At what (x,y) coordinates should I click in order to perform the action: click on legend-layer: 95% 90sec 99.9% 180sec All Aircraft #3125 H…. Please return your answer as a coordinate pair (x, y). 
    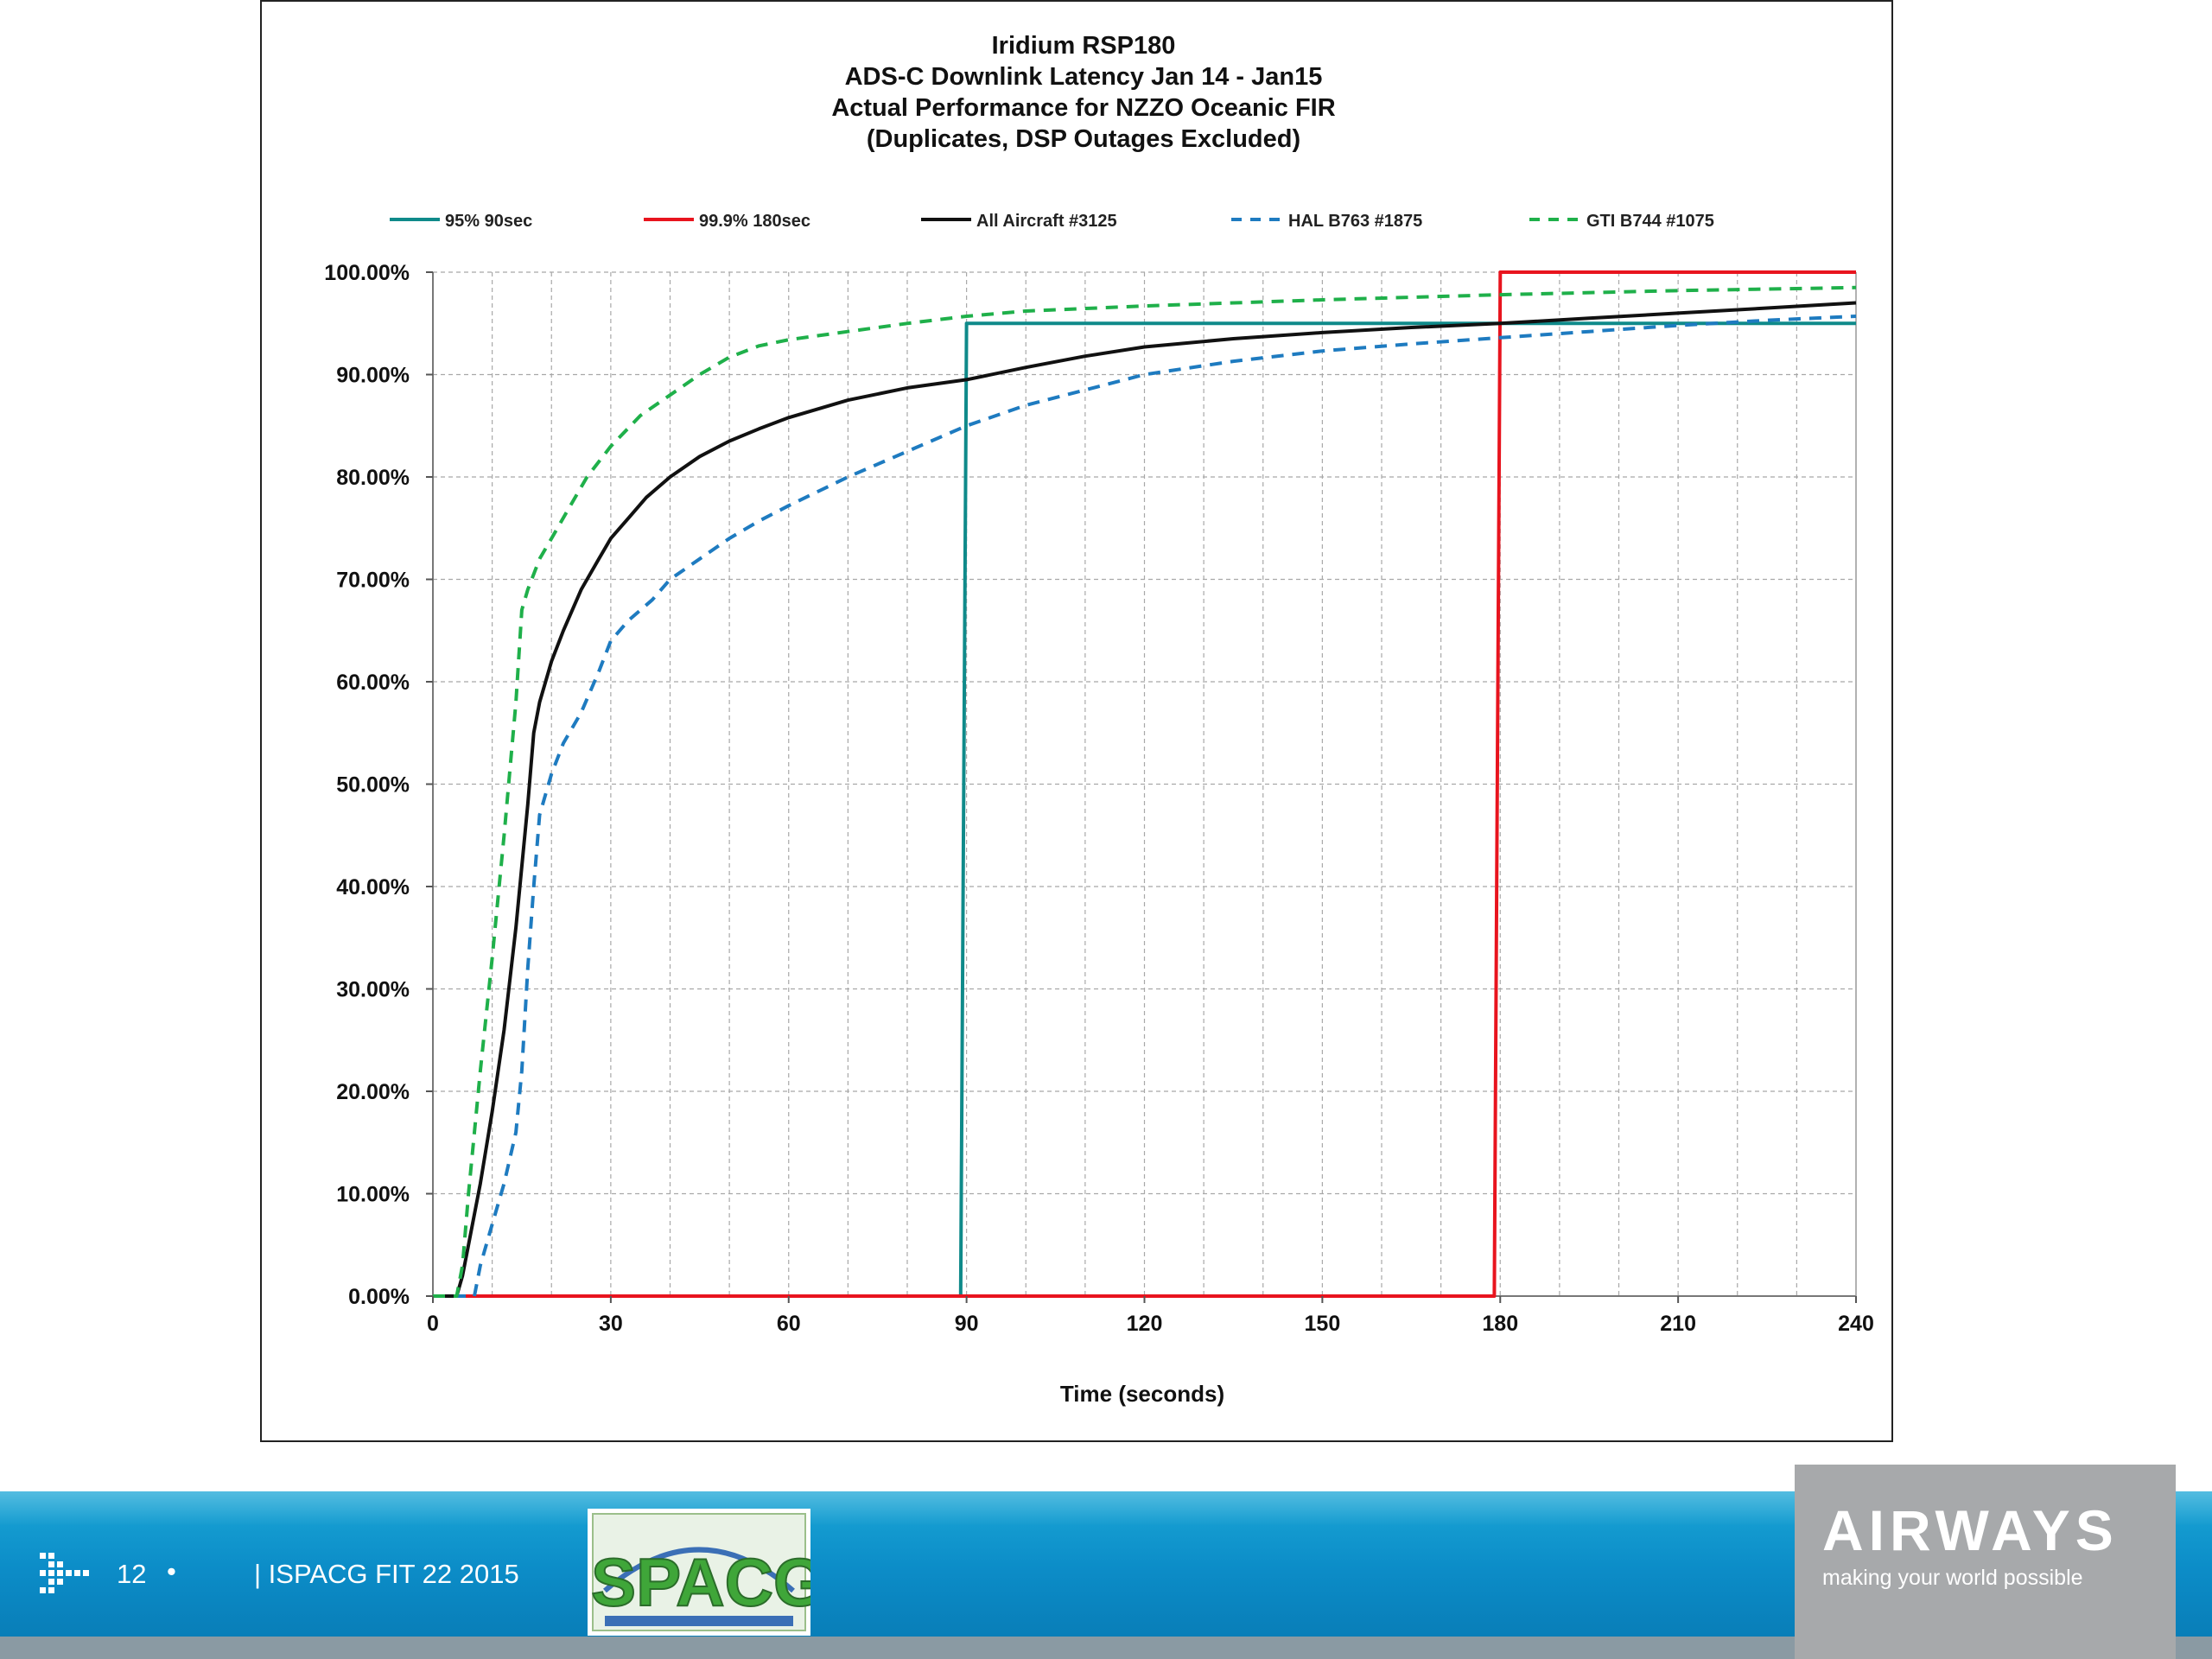
    Looking at the image, I should click on (1052, 221).